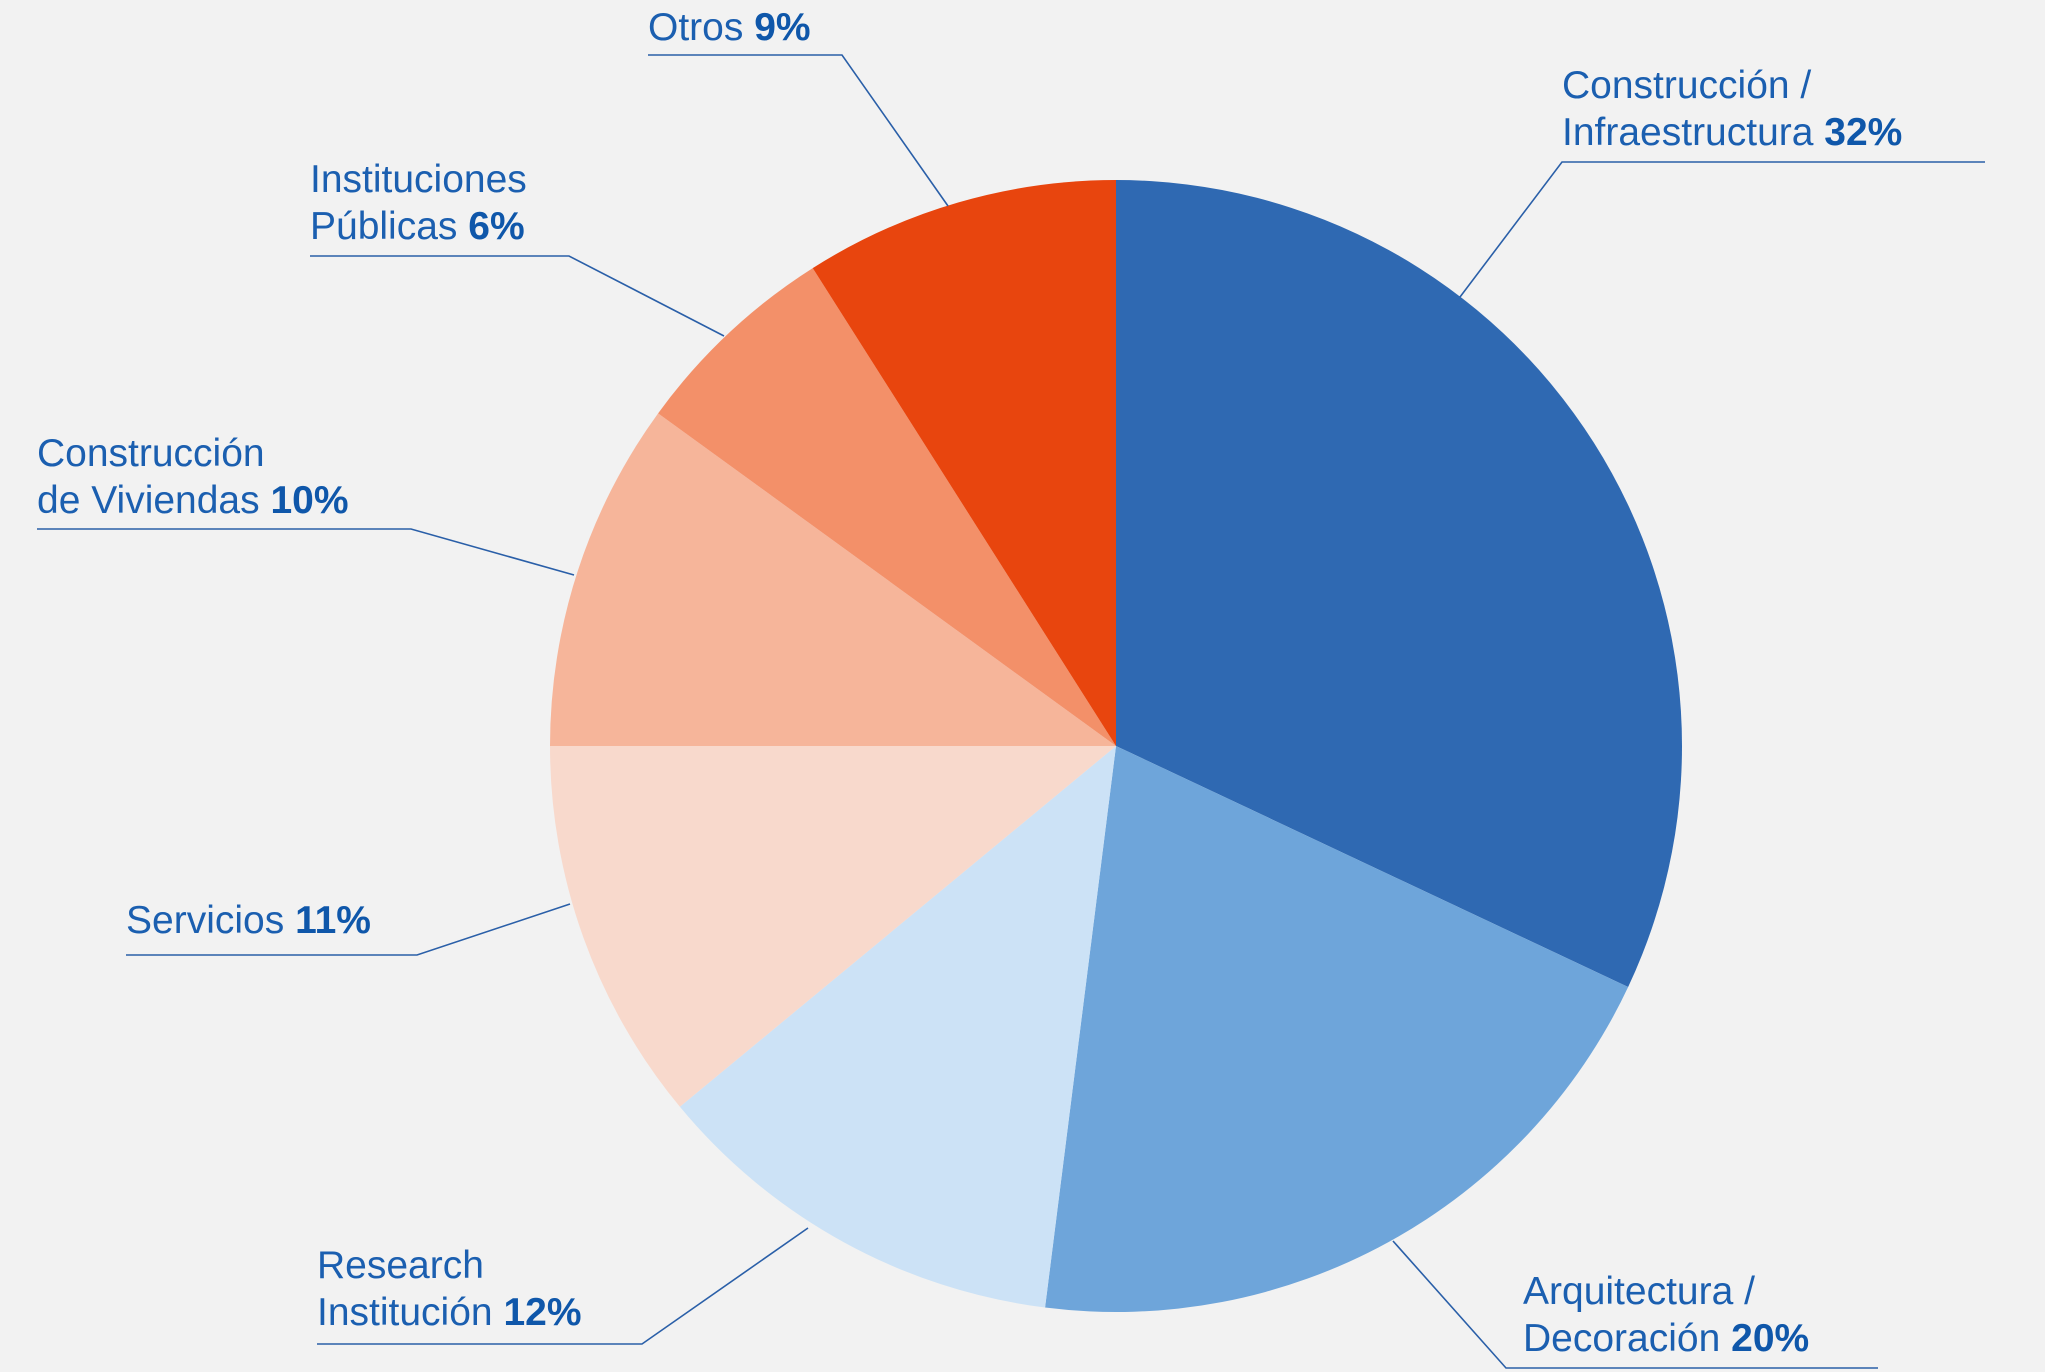 The width and height of the screenshot is (2045, 1372). I want to click on slice-label: Servicios 11%, so click(248, 920).